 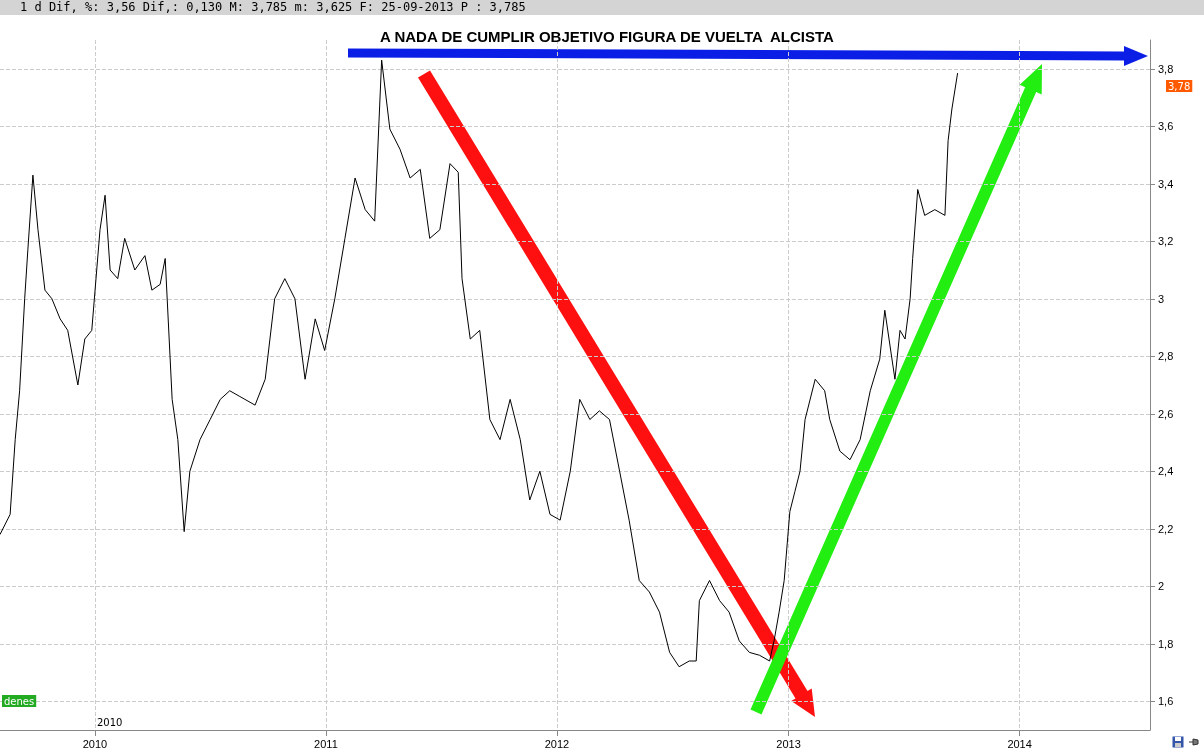 I want to click on y-tick-label: 3,8, so click(x=1166, y=68).